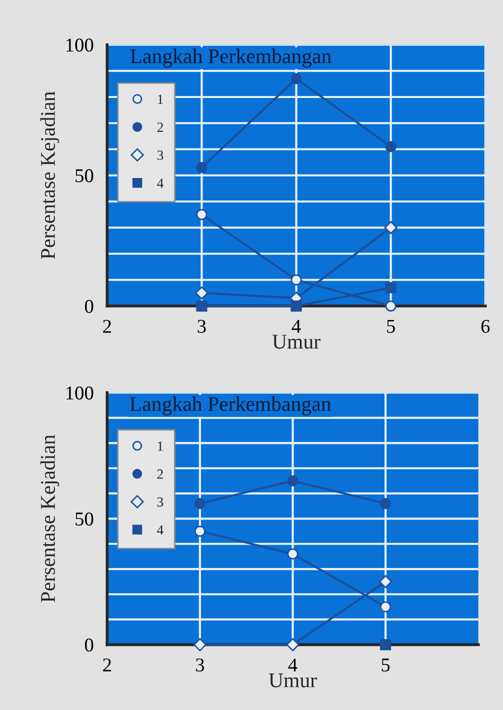 The image size is (503, 710). Describe the element at coordinates (485, 326) in the screenshot. I see `x-tick-label: 6` at that location.